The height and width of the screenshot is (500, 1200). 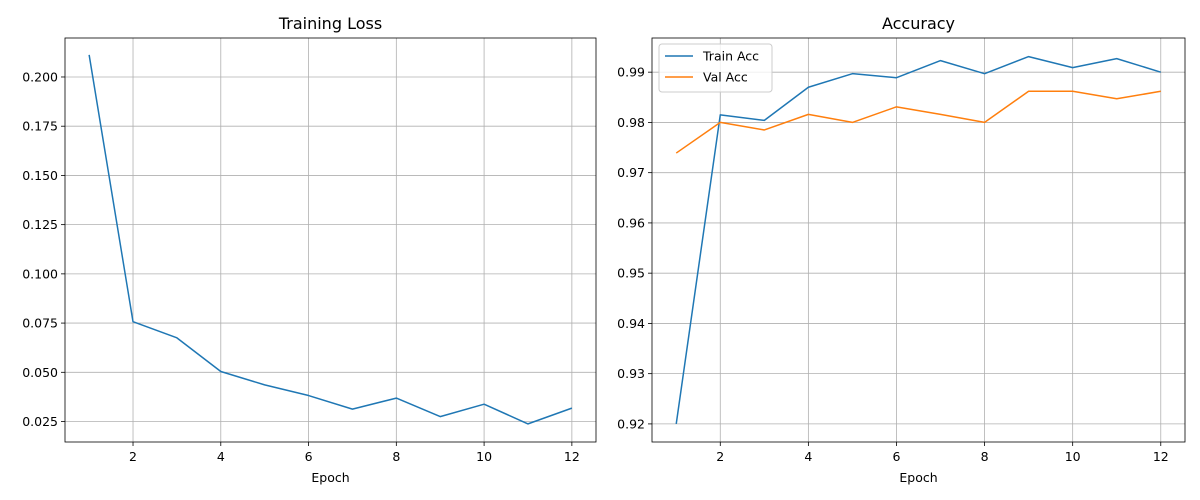 I want to click on series-line-val-acc, so click(x=918, y=122).